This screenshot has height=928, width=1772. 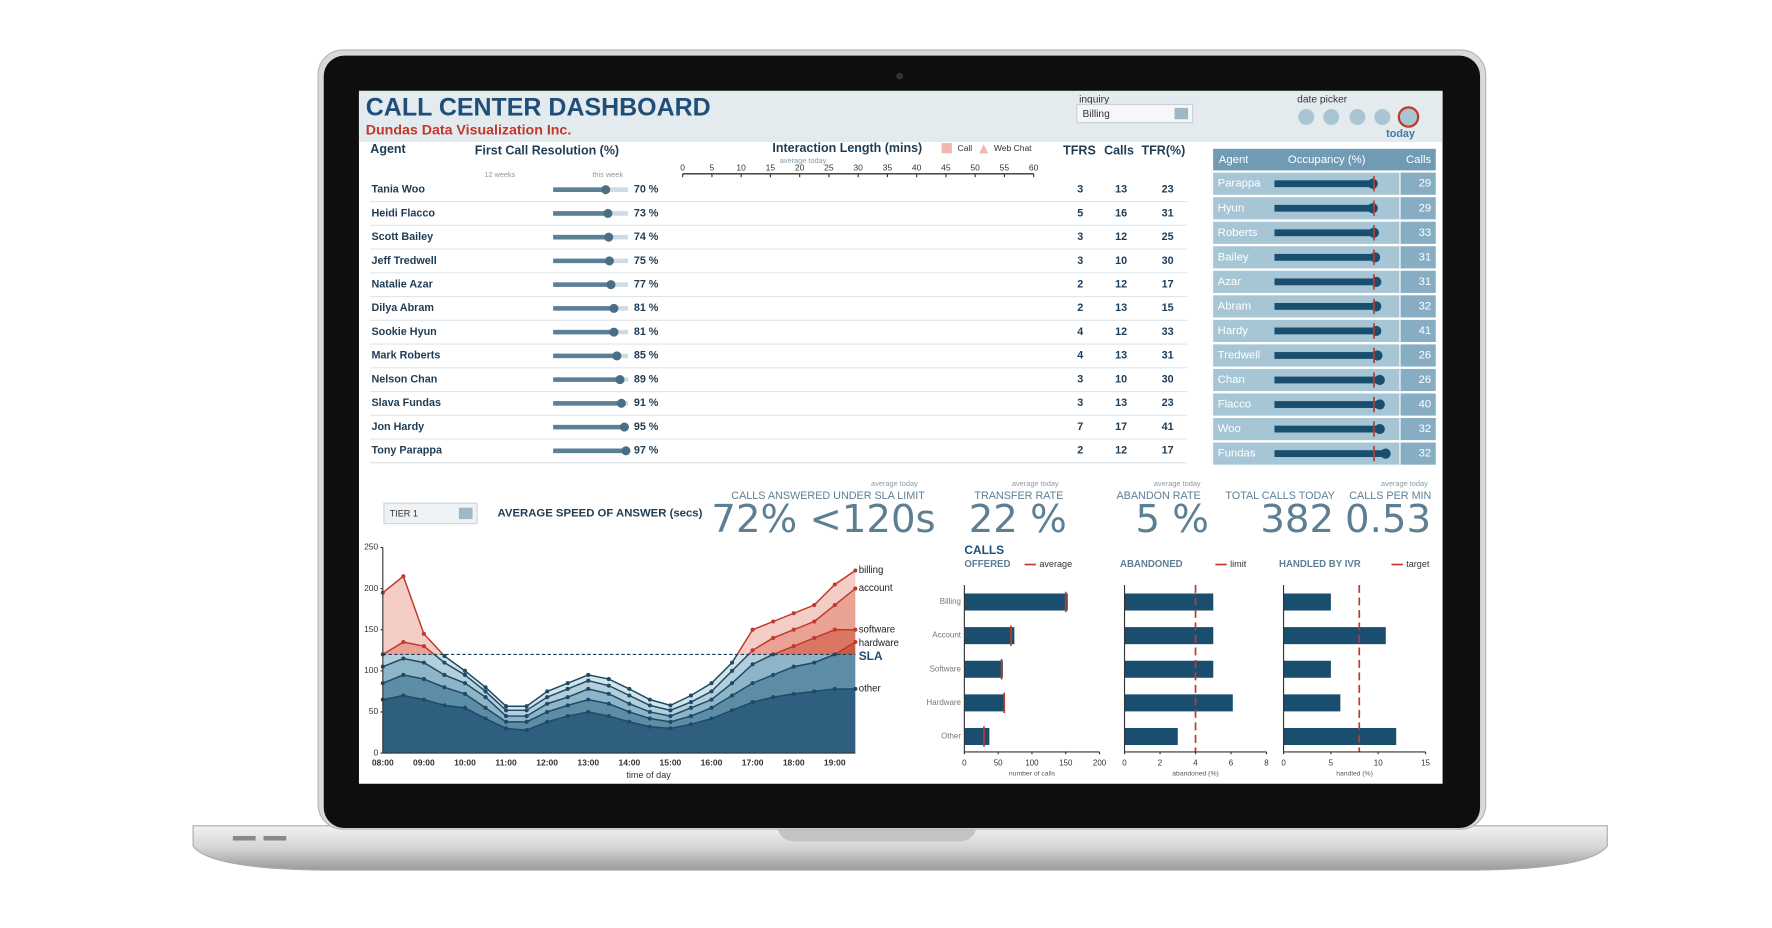 I want to click on kpi-value: 5 %, so click(x=1172, y=519).